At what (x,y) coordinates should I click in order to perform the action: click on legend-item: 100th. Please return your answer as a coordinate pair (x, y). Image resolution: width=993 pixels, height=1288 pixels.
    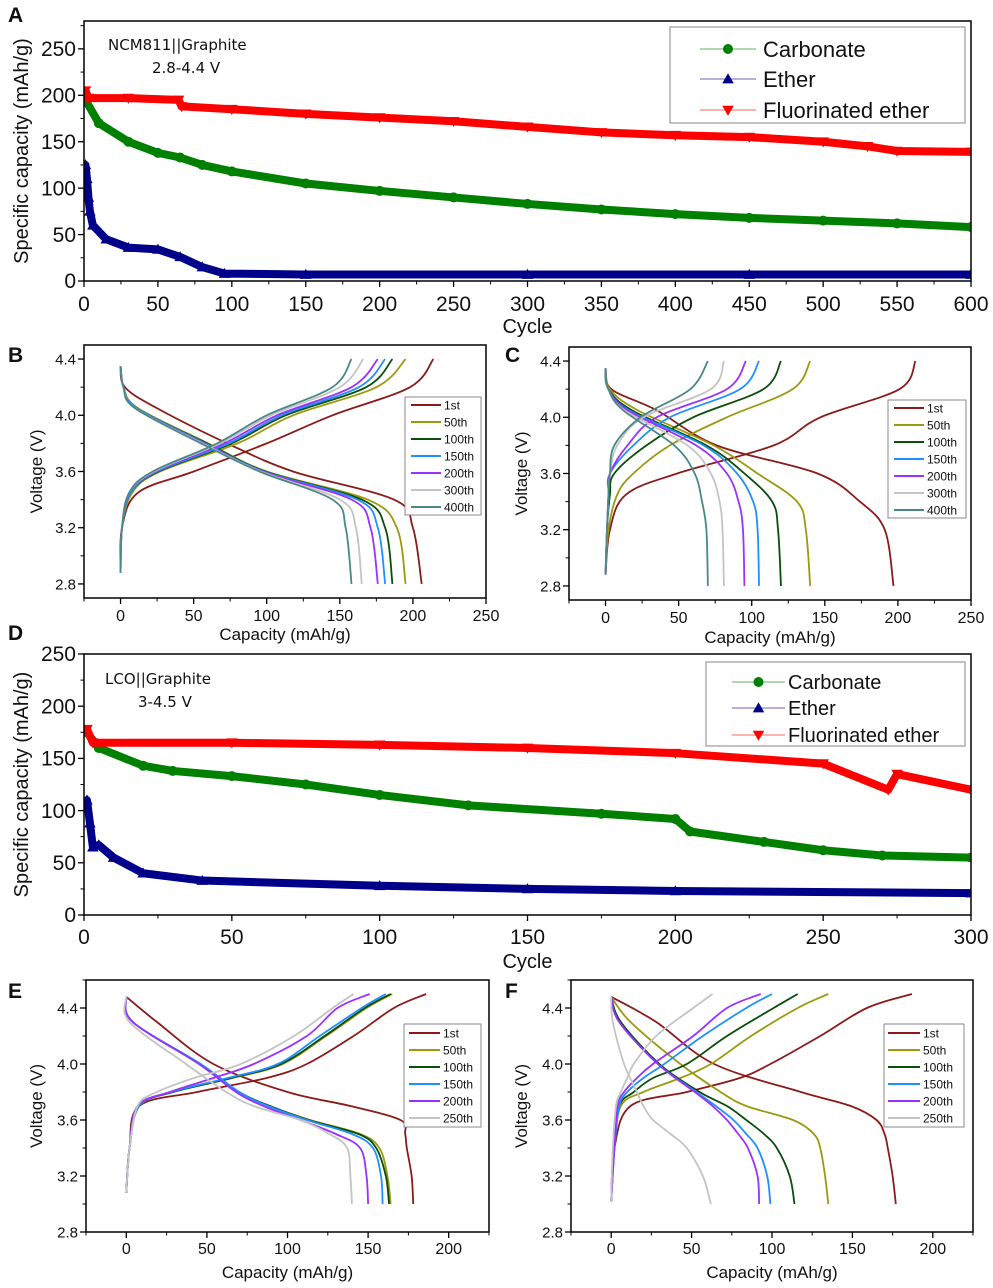
    Looking at the image, I should click on (920, 1068).